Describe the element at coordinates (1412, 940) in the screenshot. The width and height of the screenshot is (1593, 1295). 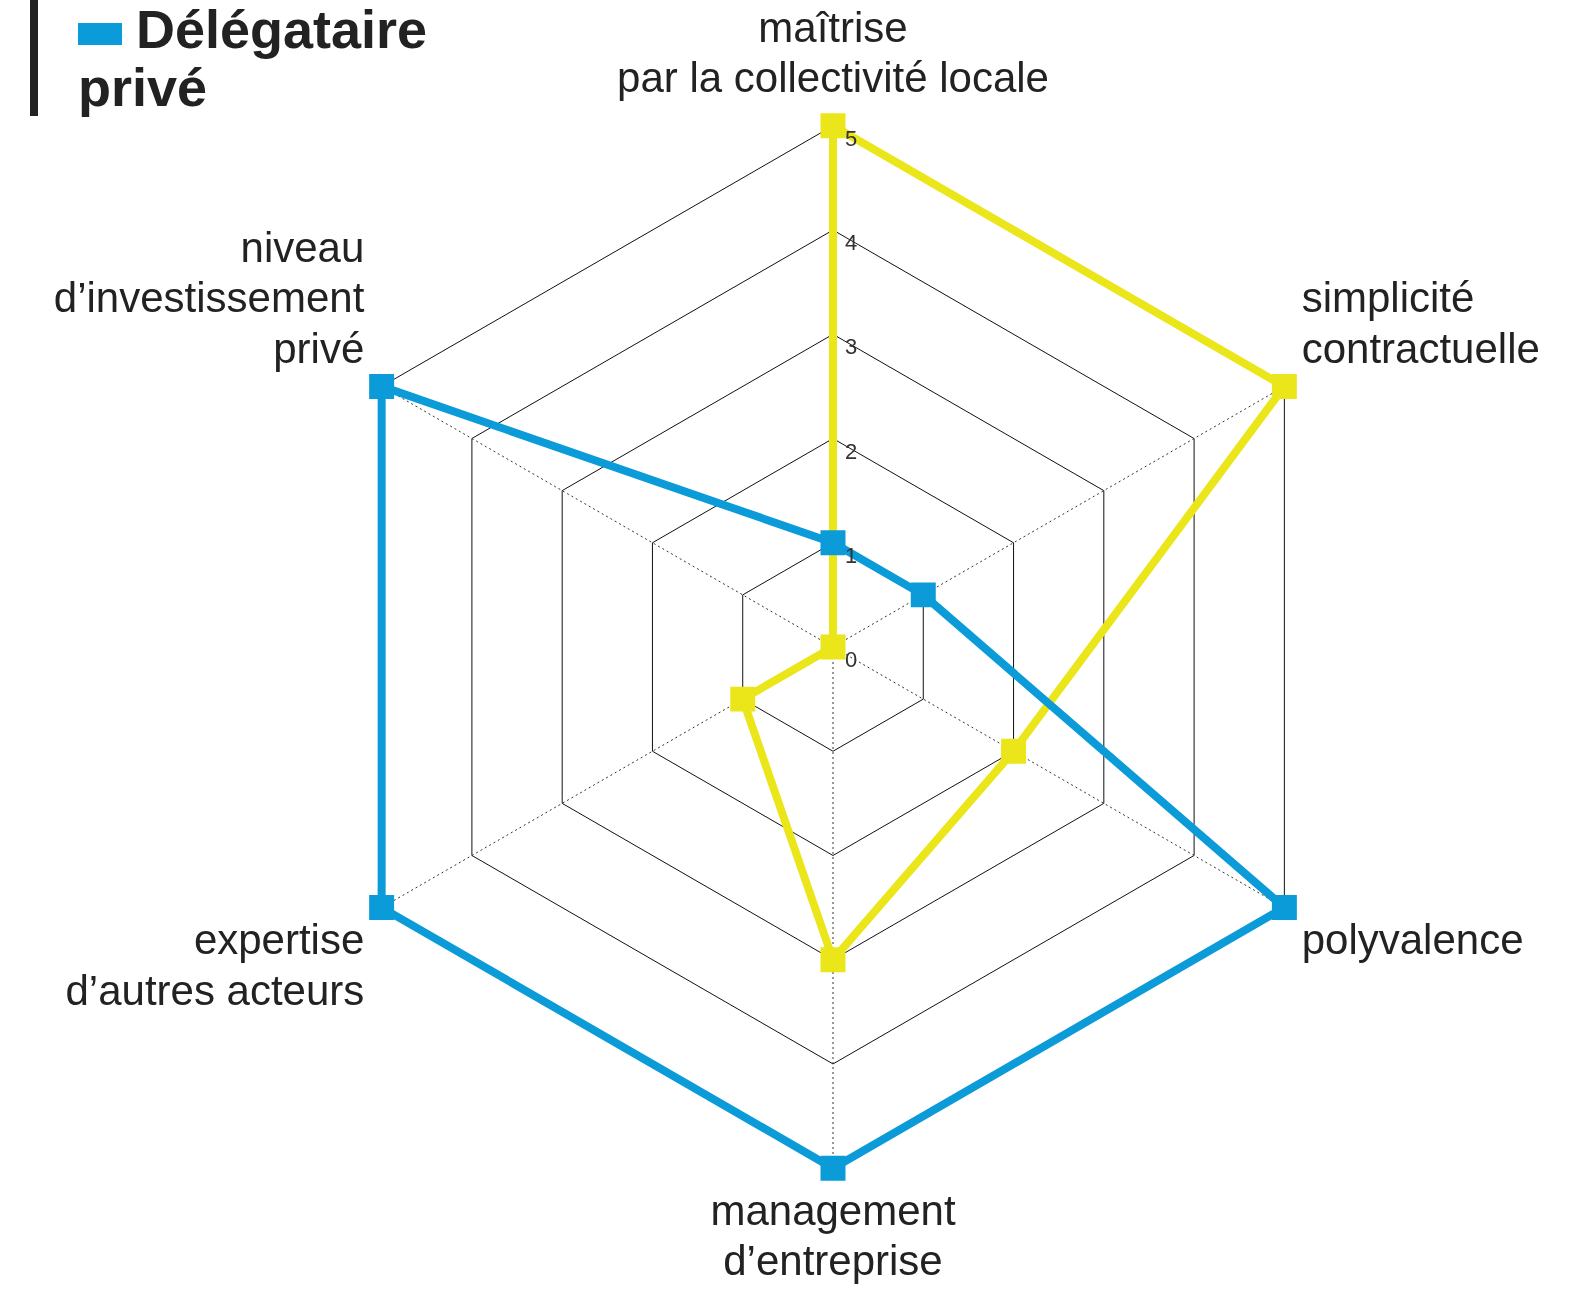
I see `spoke-label: polyvalence` at that location.